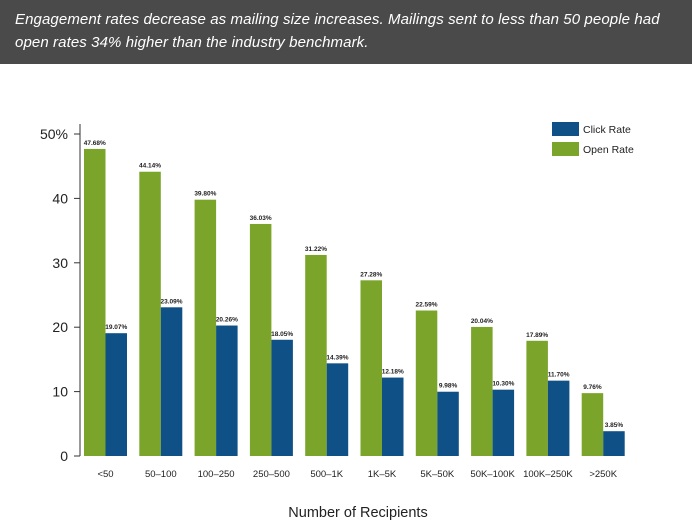 The image size is (692, 520). Describe the element at coordinates (326, 474) in the screenshot. I see `x-category-label: 500–1K` at that location.